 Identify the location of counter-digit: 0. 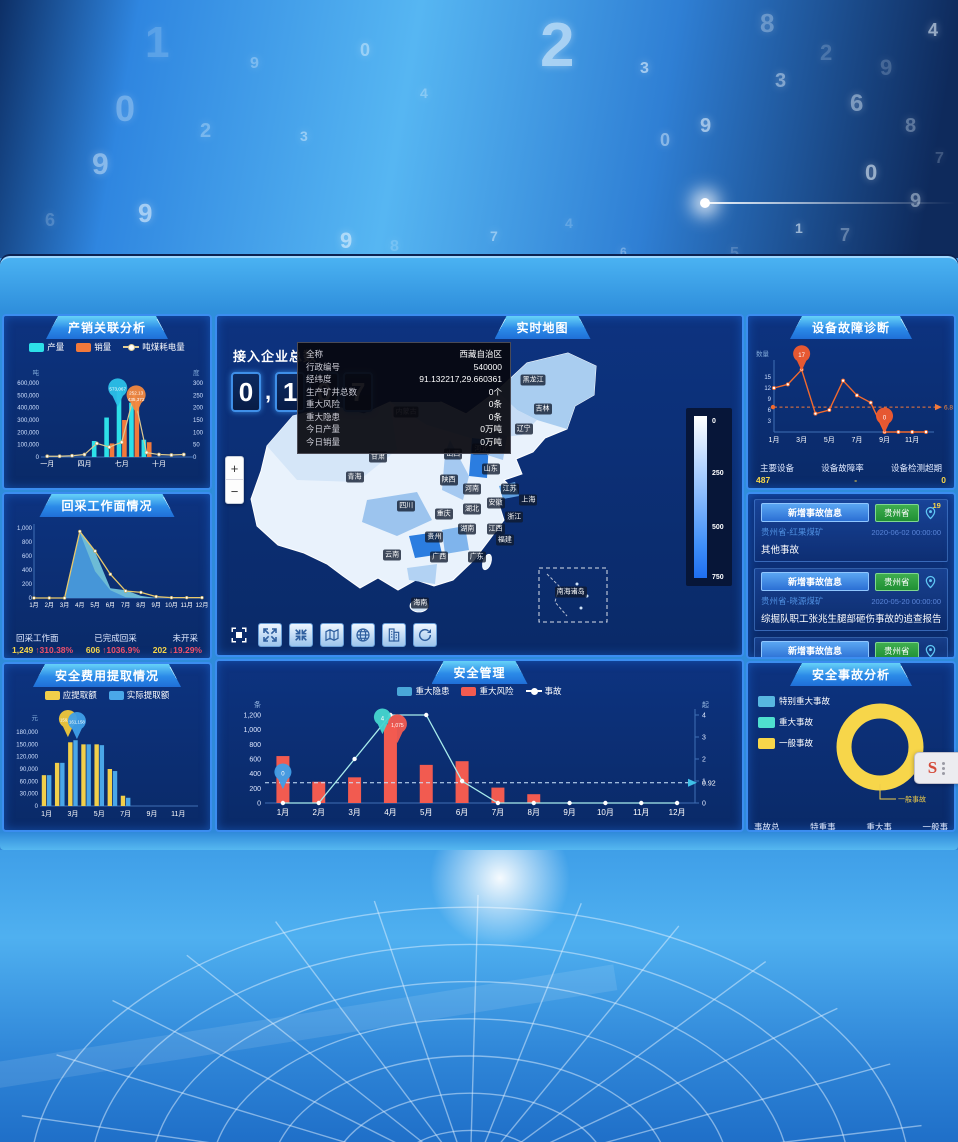
(246, 392).